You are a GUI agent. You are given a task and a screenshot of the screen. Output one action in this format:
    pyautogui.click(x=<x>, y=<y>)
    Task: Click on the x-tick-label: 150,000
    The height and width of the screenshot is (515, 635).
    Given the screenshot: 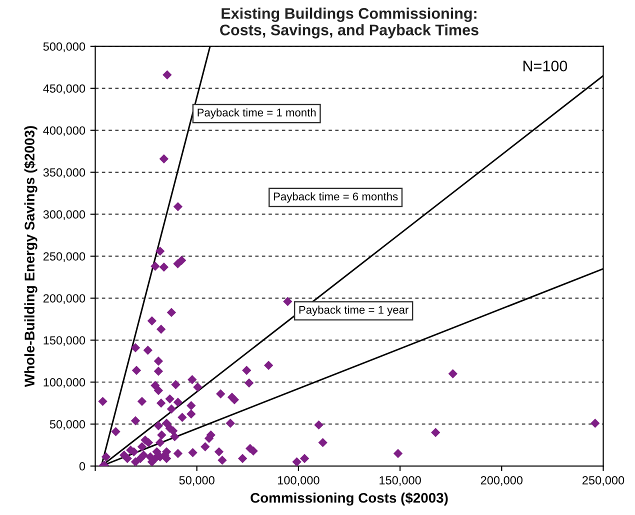 What is the action you would take?
    pyautogui.click(x=400, y=481)
    